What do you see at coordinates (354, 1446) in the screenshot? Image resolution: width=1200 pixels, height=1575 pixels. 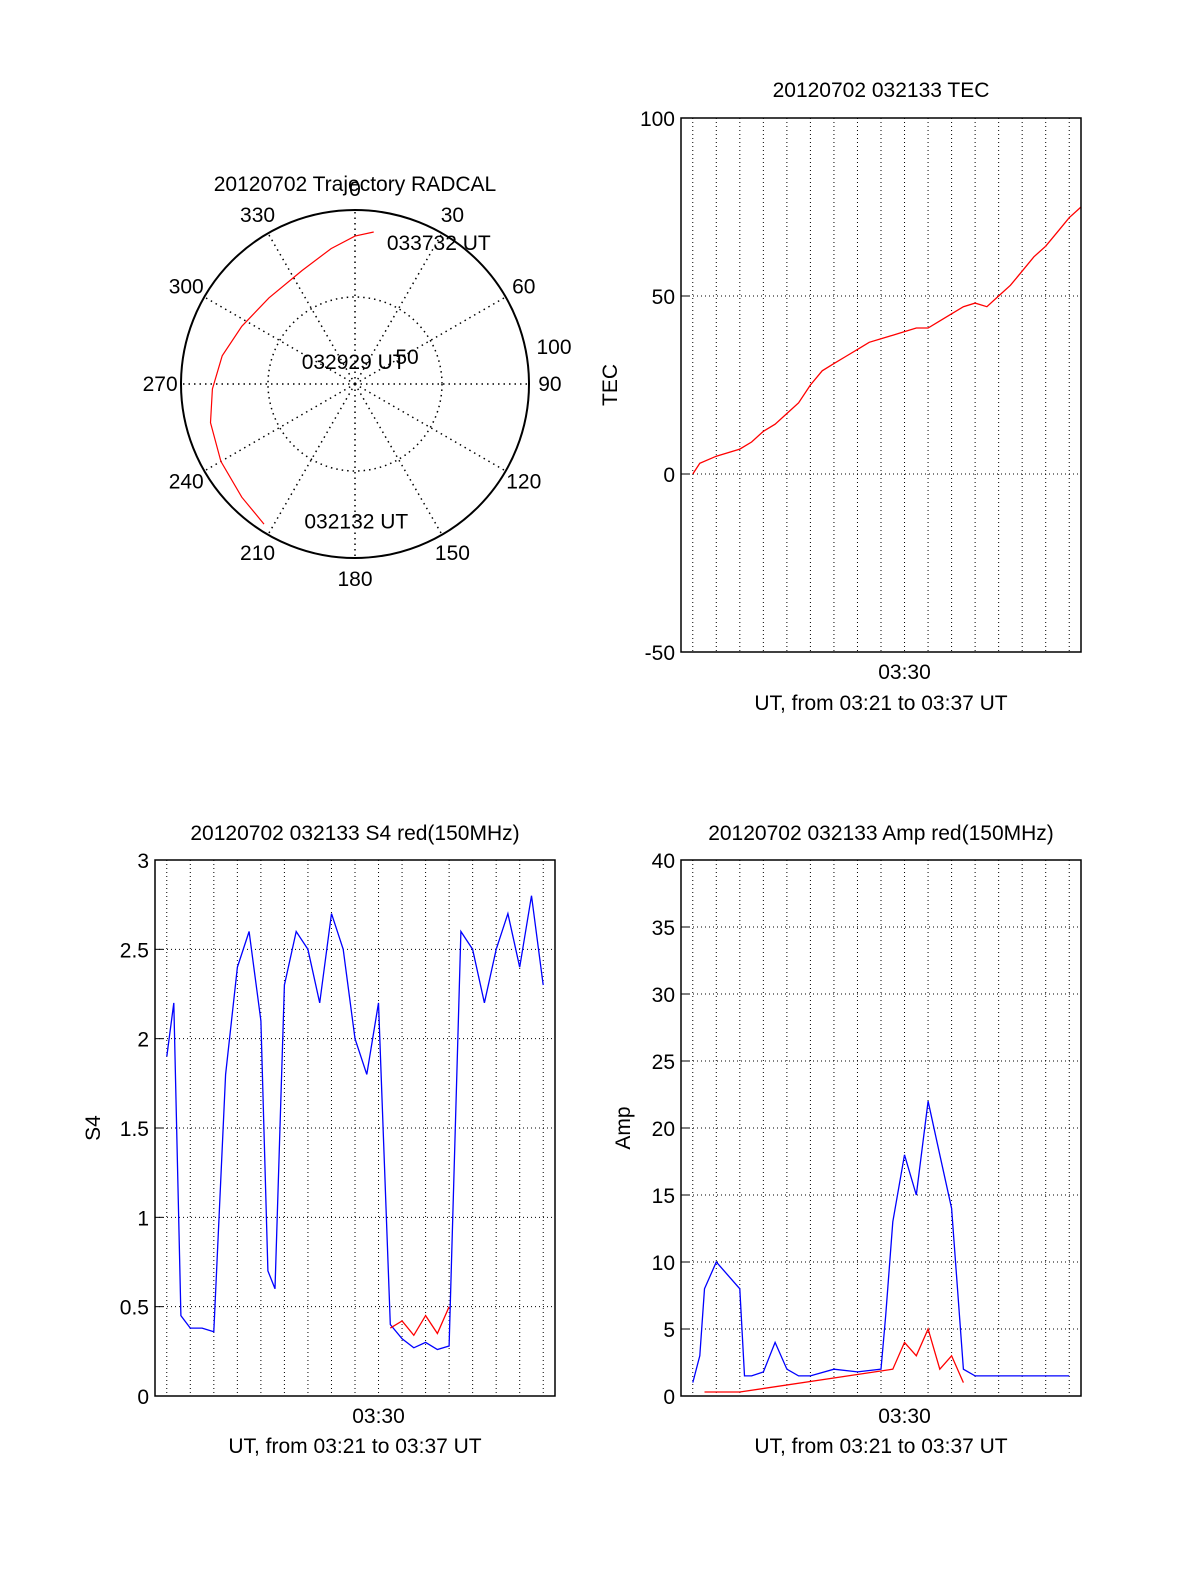 I see `s4-x-axis-label: UT, from 03:21 to 03:37 UT` at bounding box center [354, 1446].